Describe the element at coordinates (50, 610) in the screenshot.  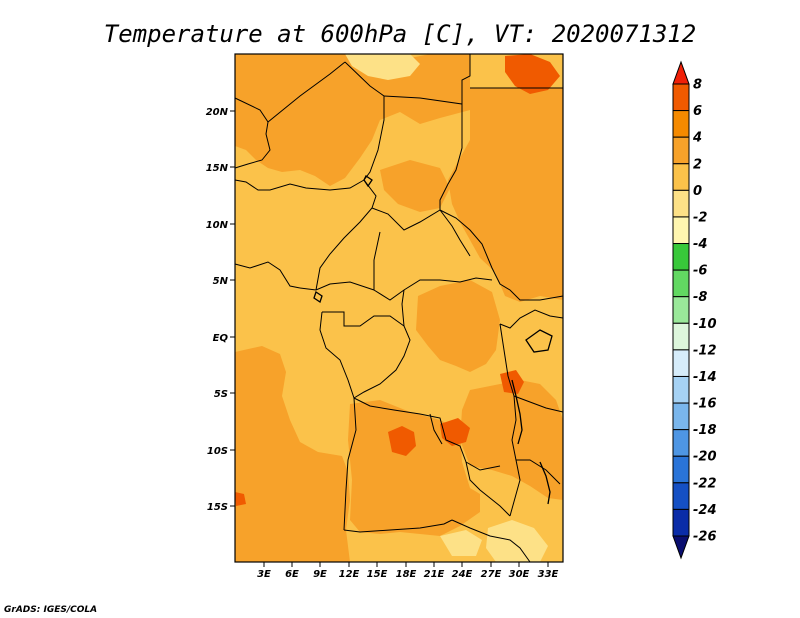
I see `grads-credit: GrADS: IGES/COLA` at that location.